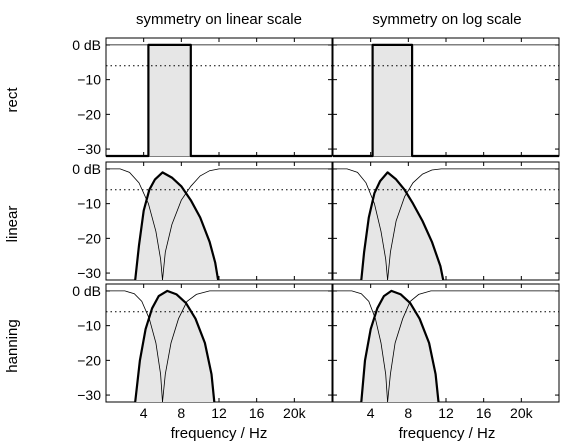 This screenshot has width=571, height=444. What do you see at coordinates (447, 433) in the screenshot?
I see `x-axis-label-right: frequency / Hz` at bounding box center [447, 433].